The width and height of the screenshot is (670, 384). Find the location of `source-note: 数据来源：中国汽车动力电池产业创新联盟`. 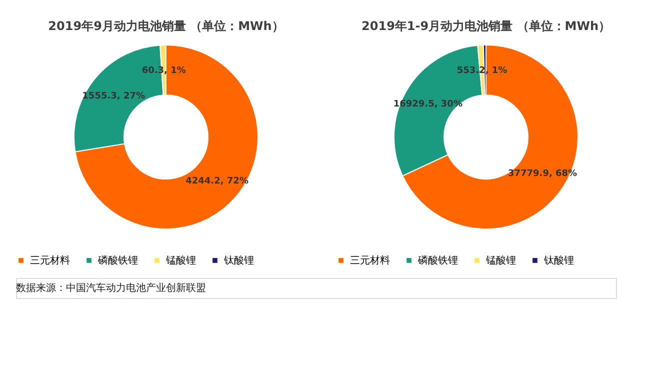

source-note: 数据来源：中国汽车动力电池产业创新联盟 is located at coordinates (111, 288).